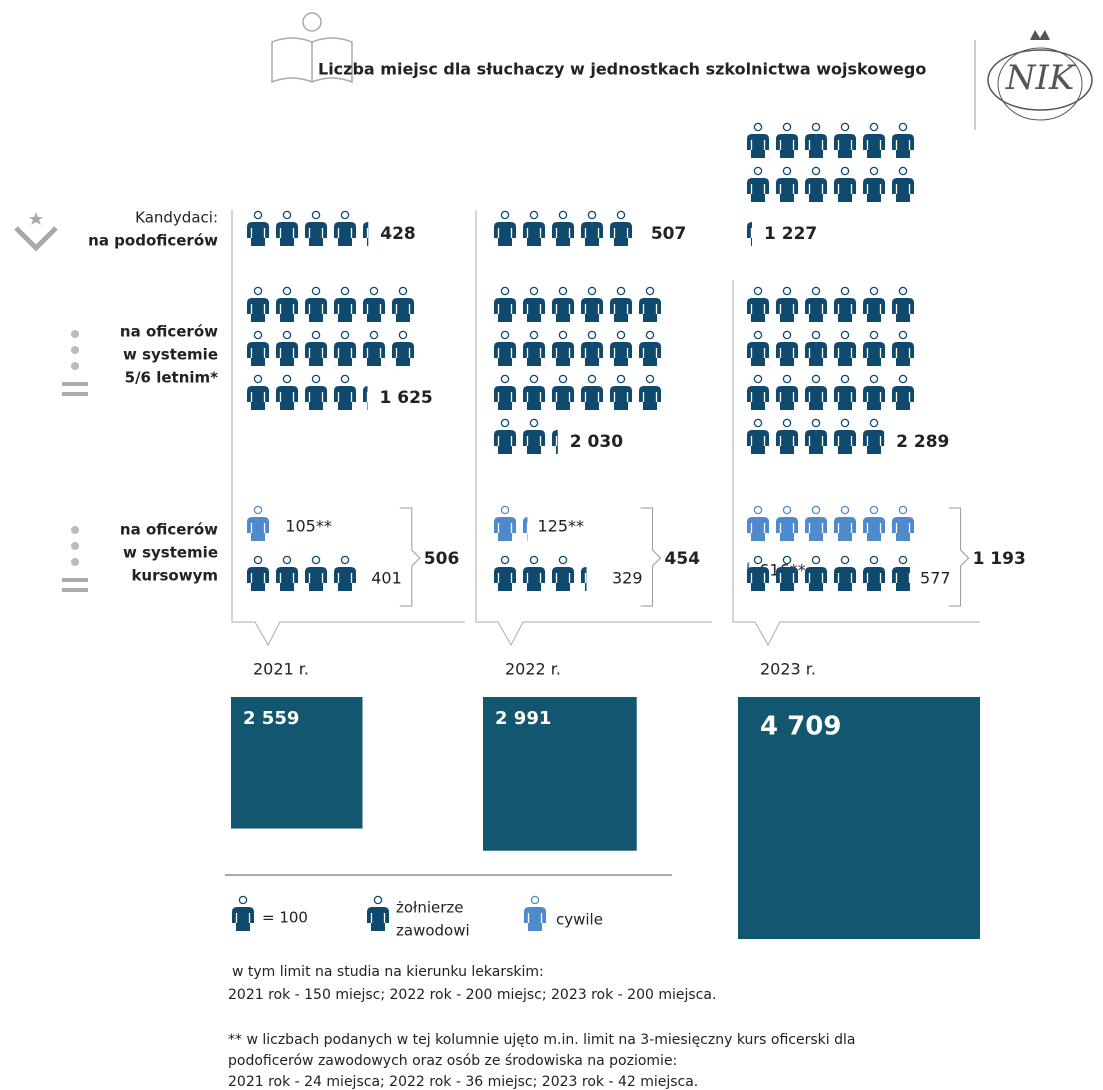 The width and height of the screenshot is (1103, 1090). I want to click on row-label: kursowym, so click(174, 576).